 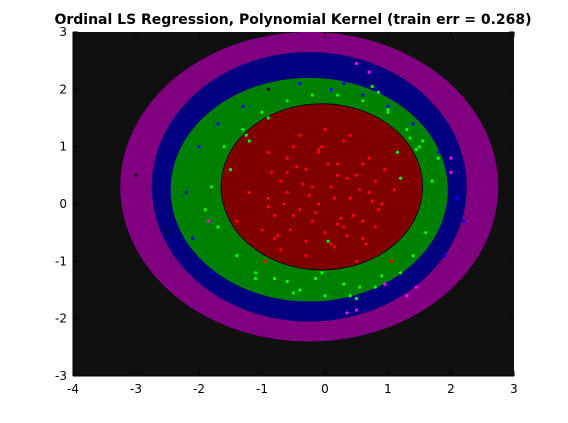 What do you see at coordinates (63, 32) in the screenshot?
I see `y-tick-label: 3` at bounding box center [63, 32].